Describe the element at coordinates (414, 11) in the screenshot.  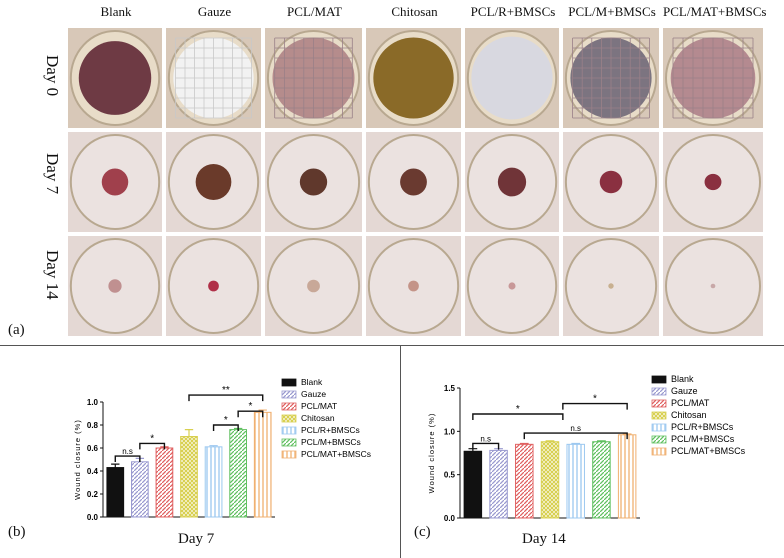
I see `column-label-3: Chitosan` at that location.